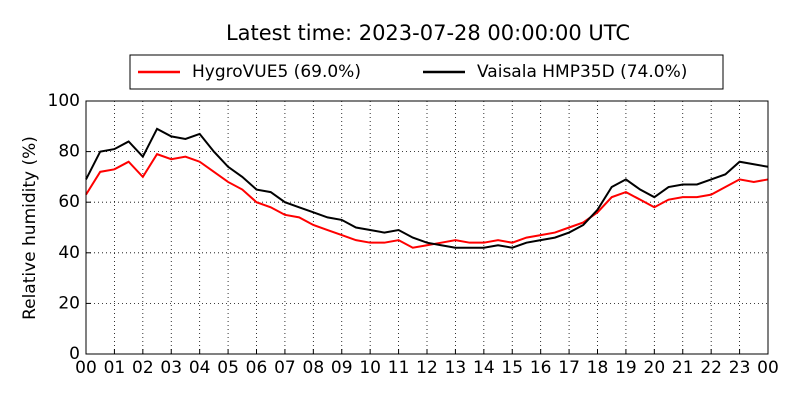 This screenshot has width=800, height=400. Describe the element at coordinates (228, 368) in the screenshot. I see `x-tick-label: 05` at that location.